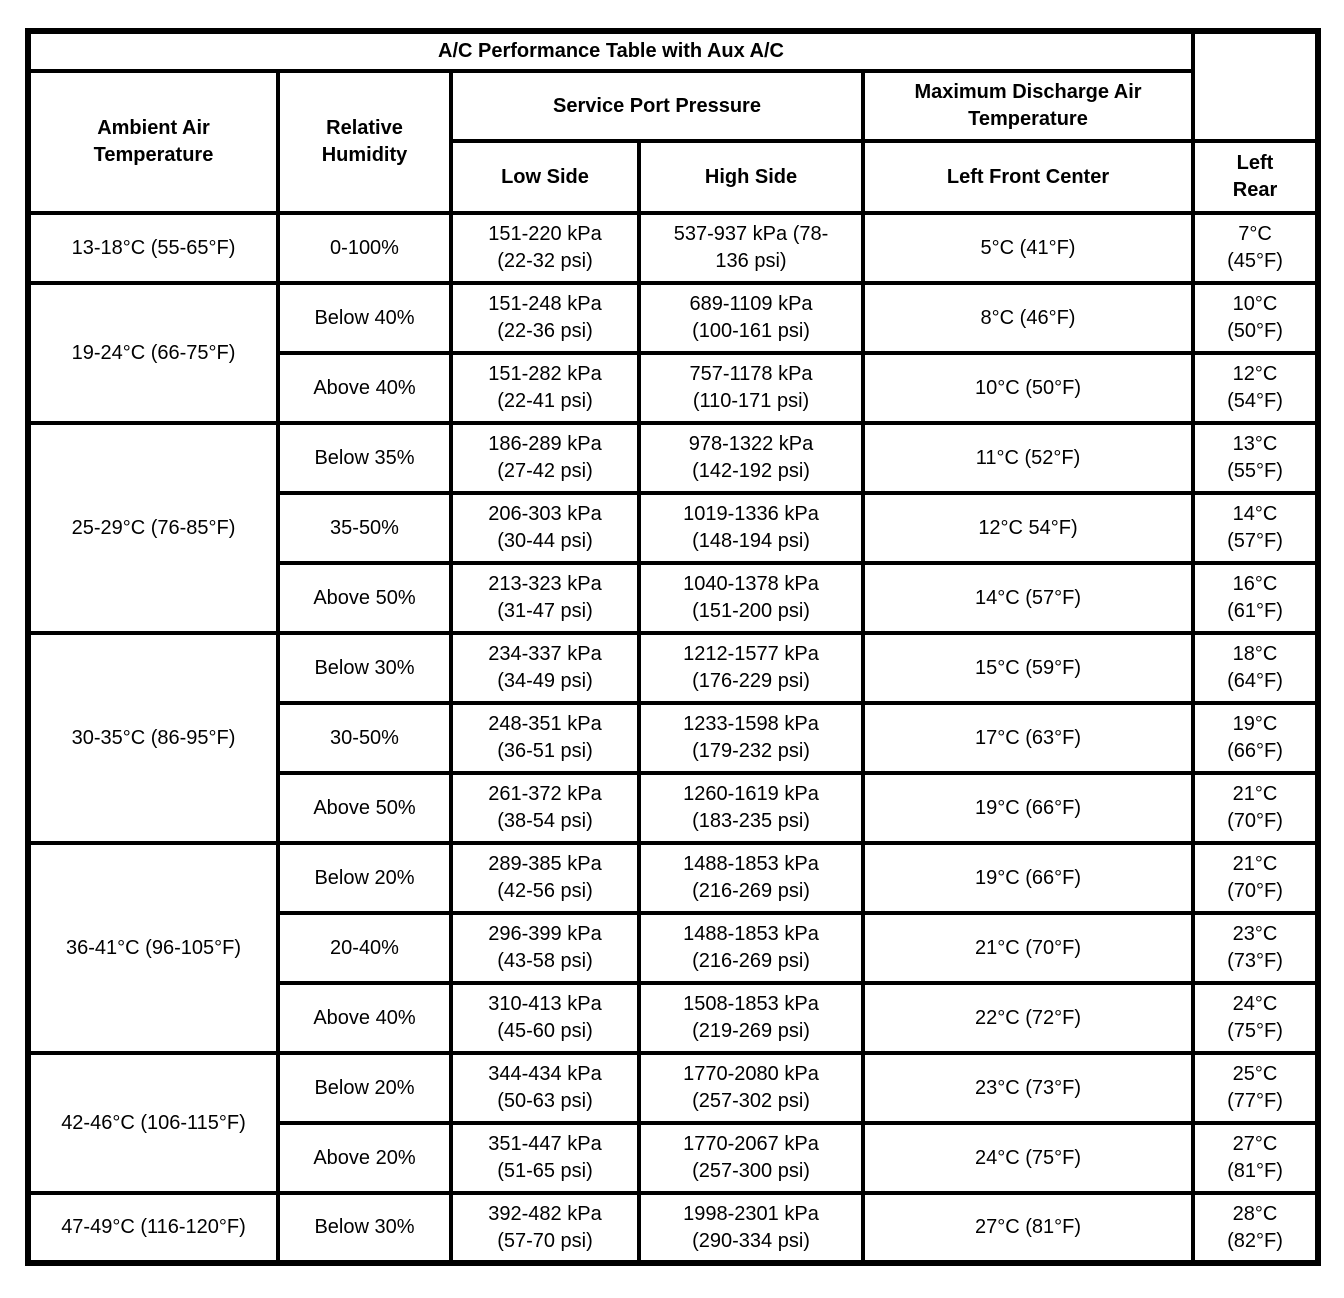 Image resolution: width=1344 pixels, height=1298 pixels. I want to click on left-front-center-temp-cell: 24°C (75°F), so click(1028, 1158).